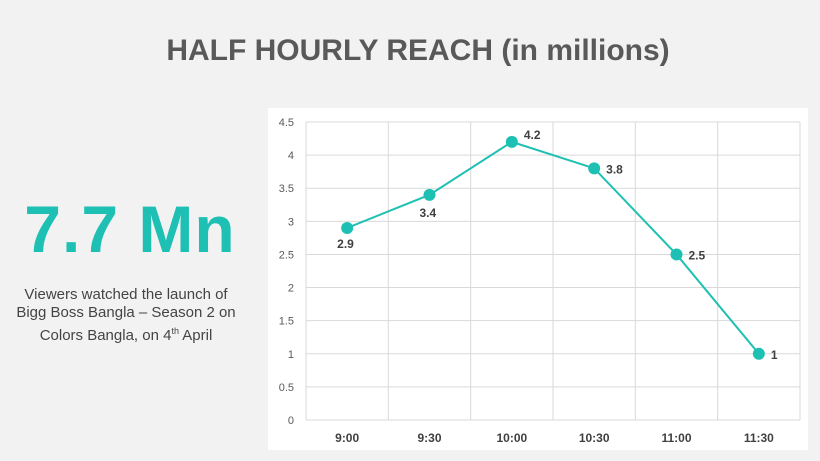 The width and height of the screenshot is (820, 461). I want to click on headline-stat: 7.7 Mn, so click(130, 229).